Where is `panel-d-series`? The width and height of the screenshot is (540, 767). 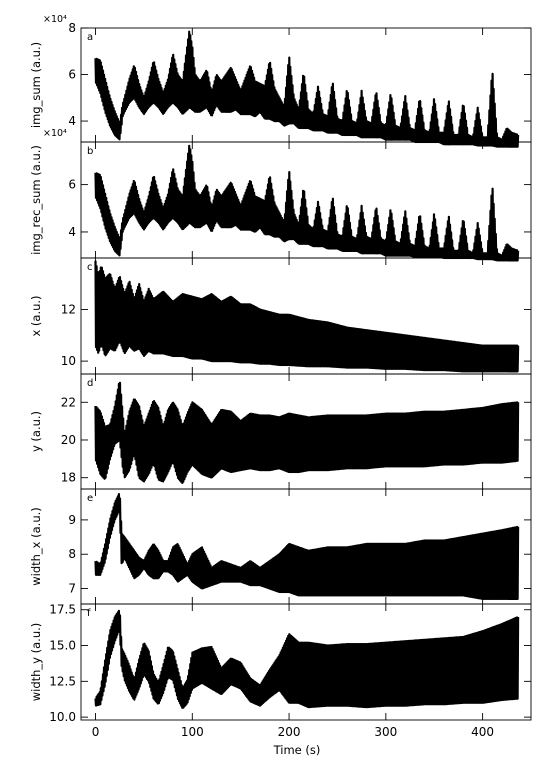
panel-d-series is located at coordinates (307, 432).